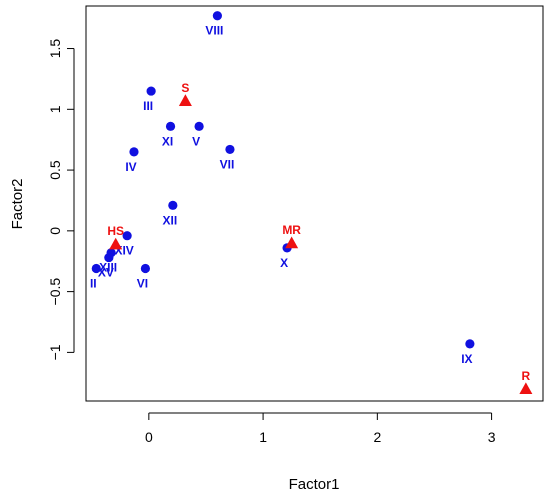 Image resolution: width=550 pixels, height=497 pixels. Describe the element at coordinates (185, 88) in the screenshot. I see `triangle-label: S` at that location.